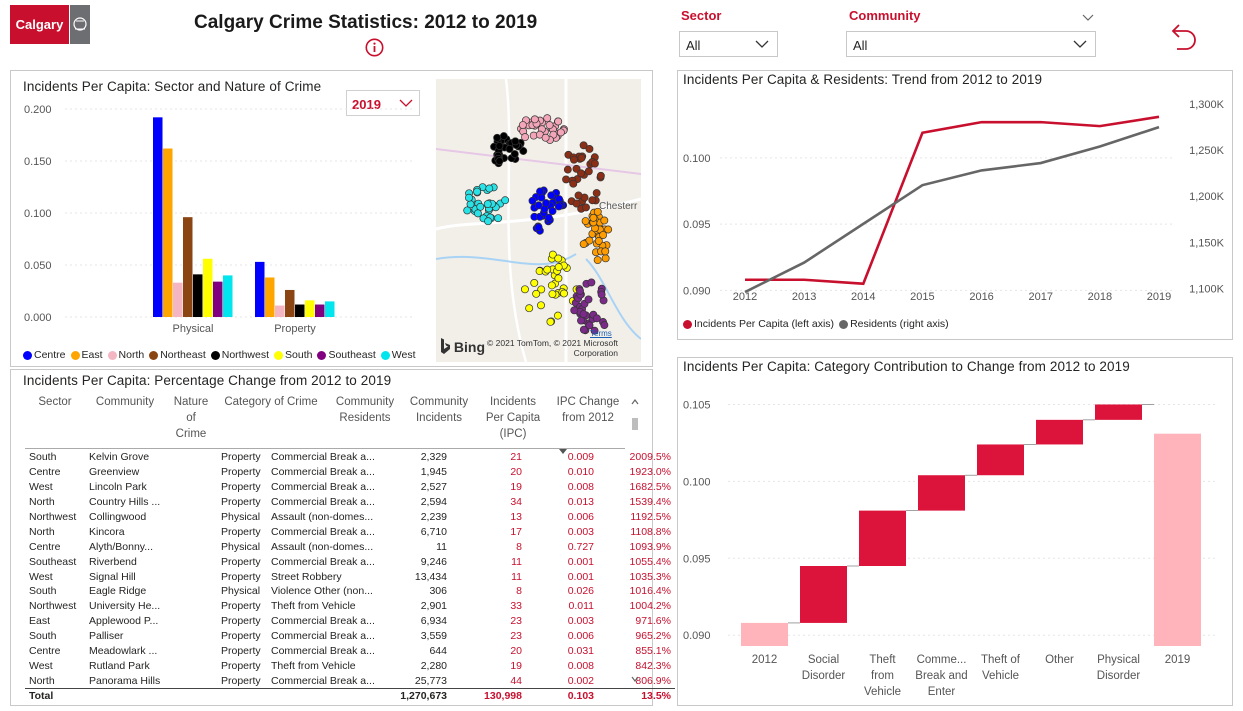  Describe the element at coordinates (300, 310) in the screenshot. I see `bar-northwest-property` at that location.